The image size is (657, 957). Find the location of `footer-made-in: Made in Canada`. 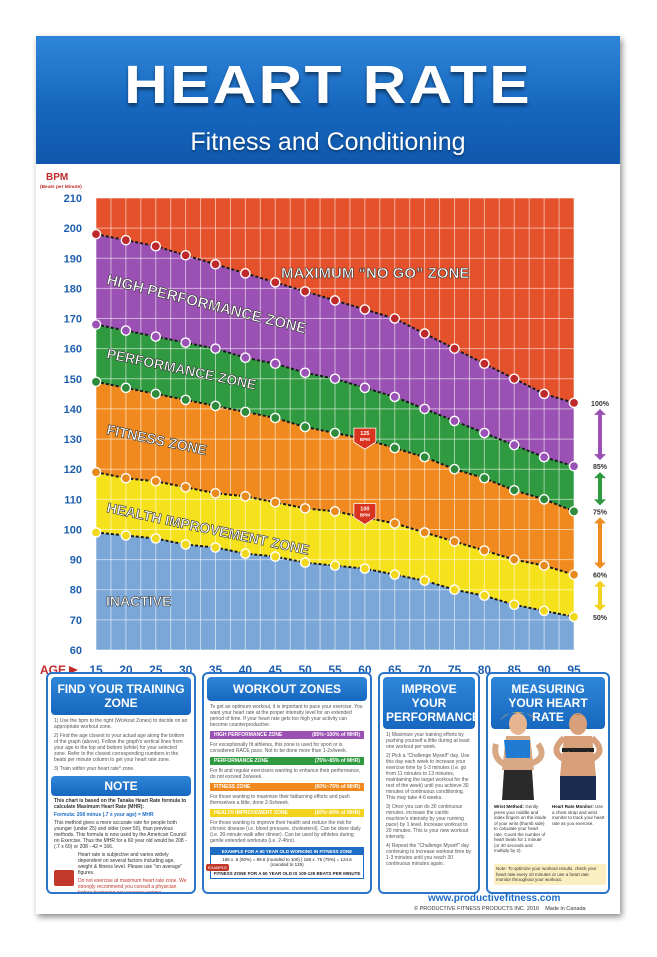

footer-made-in: Made in Canada is located at coordinates (565, 909).